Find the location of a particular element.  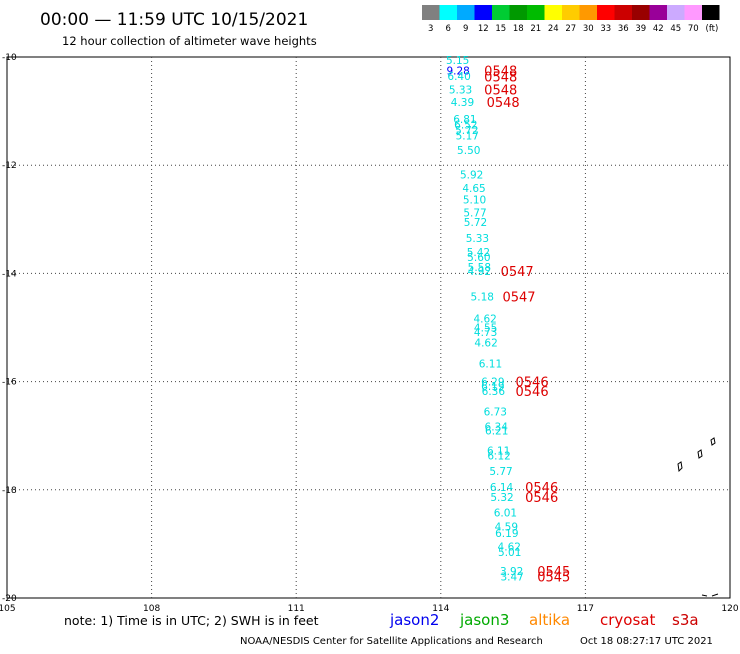

colorbar-legend: 3 6 9 12 15 18 21 24 27 30 33 36 39 42 45 70 (ft) is located at coordinates (571, 19).